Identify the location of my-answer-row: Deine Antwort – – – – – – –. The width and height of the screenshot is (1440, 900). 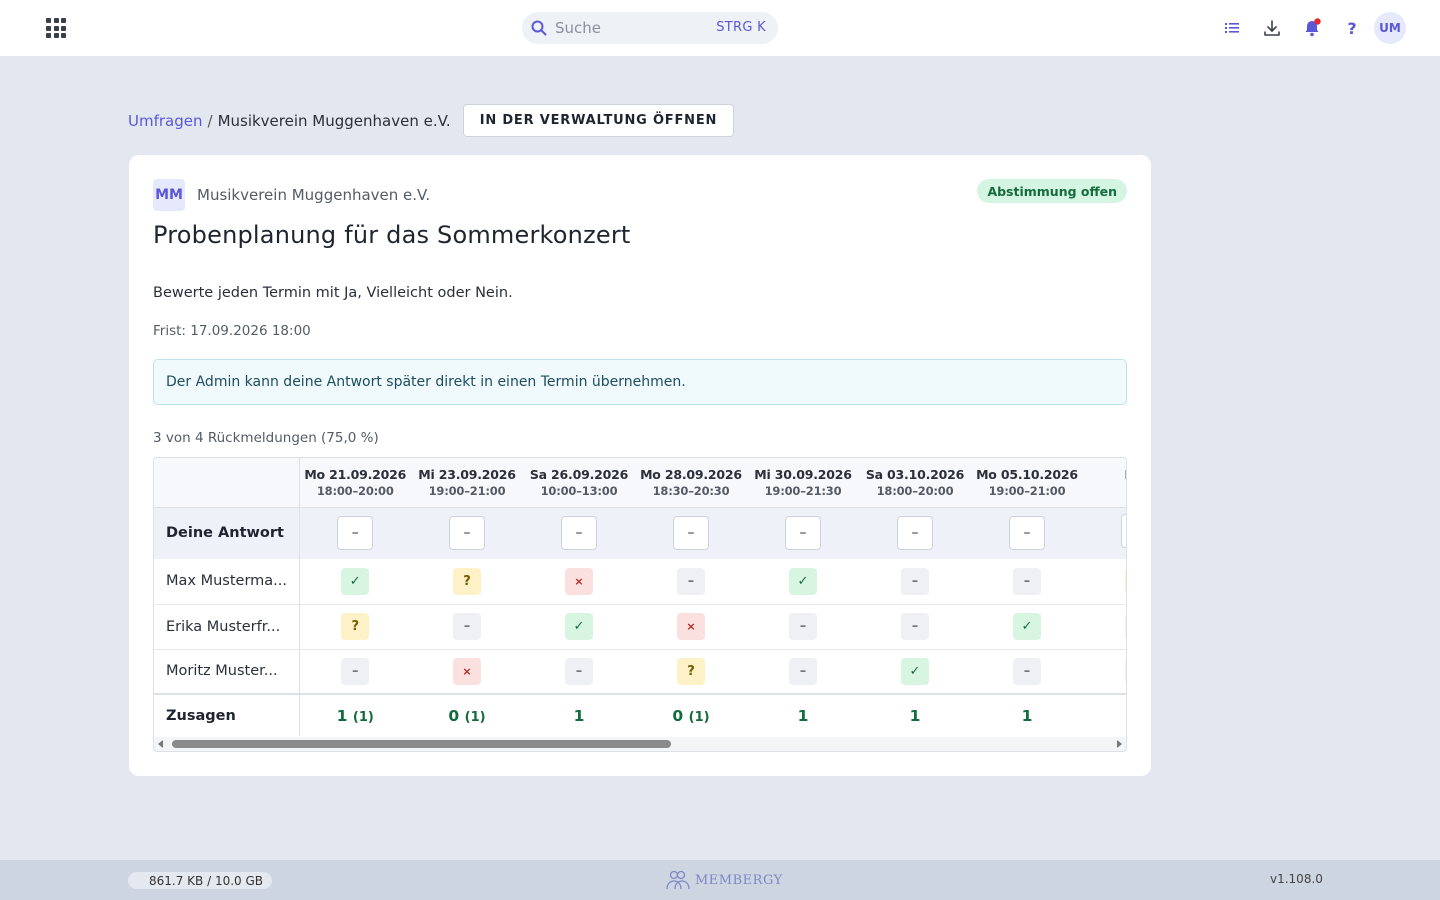
(640, 533).